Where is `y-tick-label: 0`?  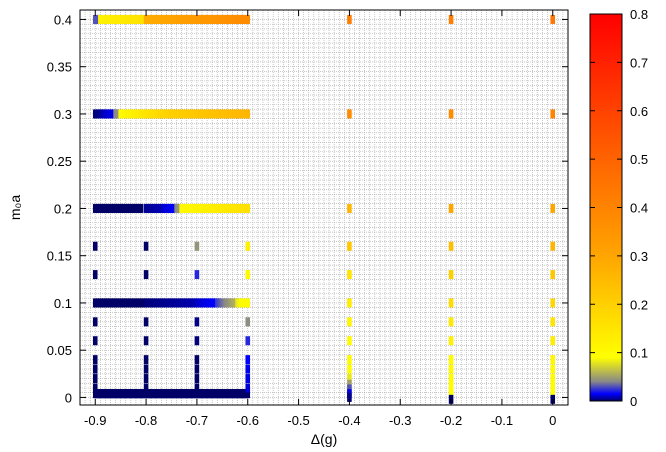
y-tick-label: 0 is located at coordinates (68, 397).